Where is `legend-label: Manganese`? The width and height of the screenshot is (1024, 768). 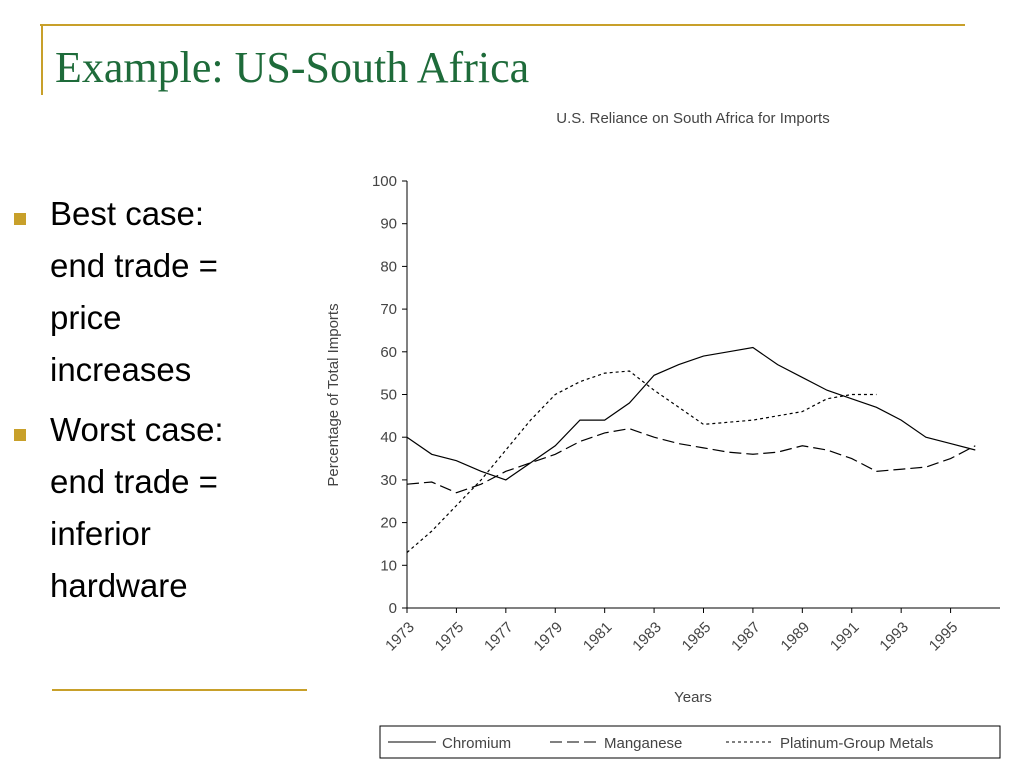 legend-label: Manganese is located at coordinates (643, 743).